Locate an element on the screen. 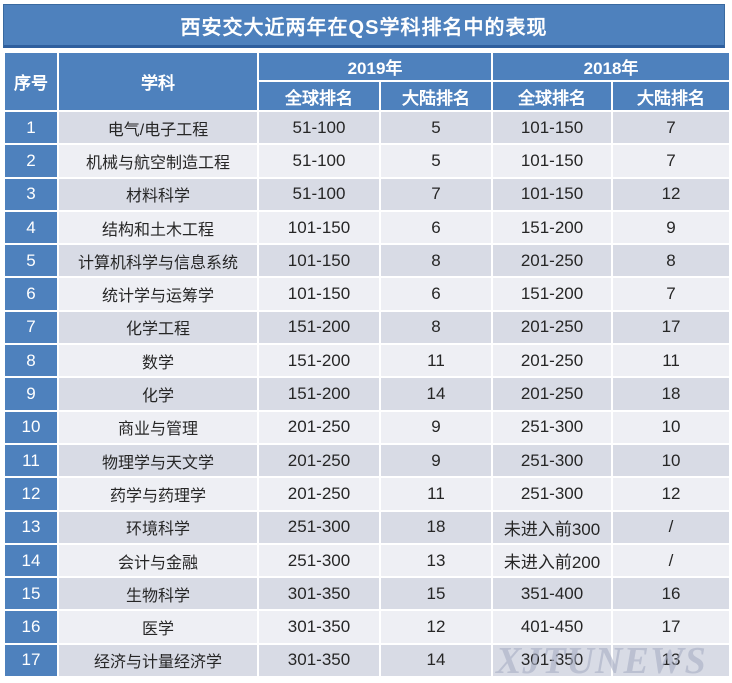  table-row: 4 结构和土木工程 101-150 6 151-200 9 is located at coordinates (367, 227).